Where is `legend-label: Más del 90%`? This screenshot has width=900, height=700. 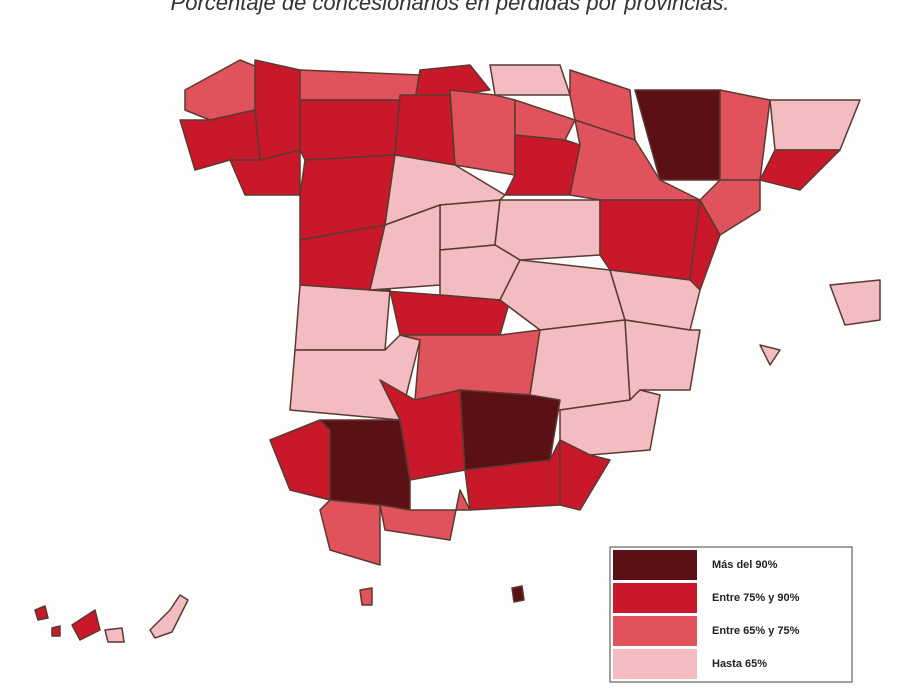
legend-label: Más del 90% is located at coordinates (745, 565).